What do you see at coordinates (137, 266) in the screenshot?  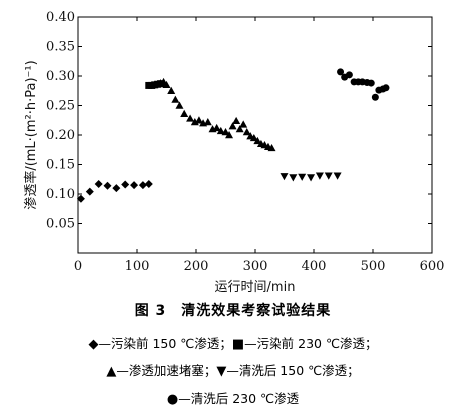 I see `x-tick-label: 100` at bounding box center [137, 266].